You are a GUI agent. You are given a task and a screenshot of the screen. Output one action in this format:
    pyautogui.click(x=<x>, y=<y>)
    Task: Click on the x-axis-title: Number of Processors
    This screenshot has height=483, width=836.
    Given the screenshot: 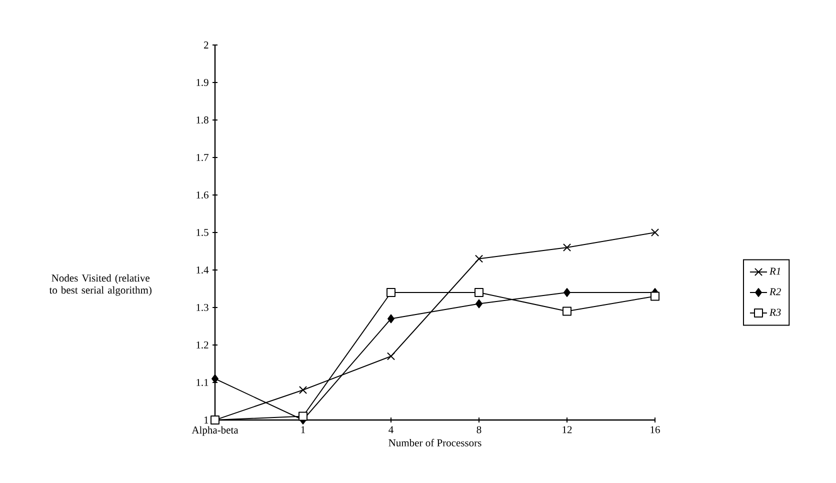 What is the action you would take?
    pyautogui.click(x=435, y=442)
    